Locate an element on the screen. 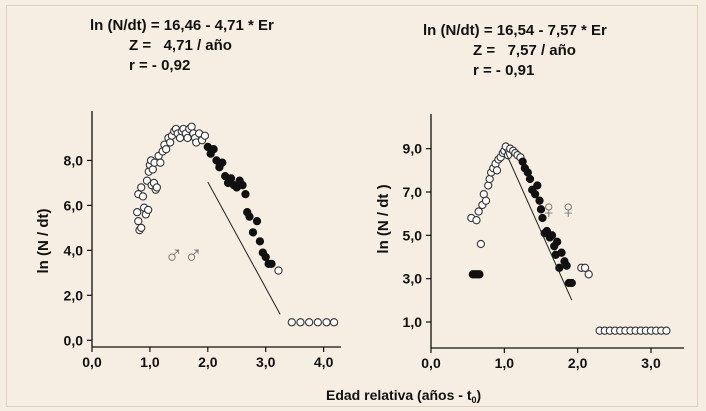 Image resolution: width=706 pixels, height=411 pixels. left-y-tick-label: 4,0 is located at coordinates (74, 250).